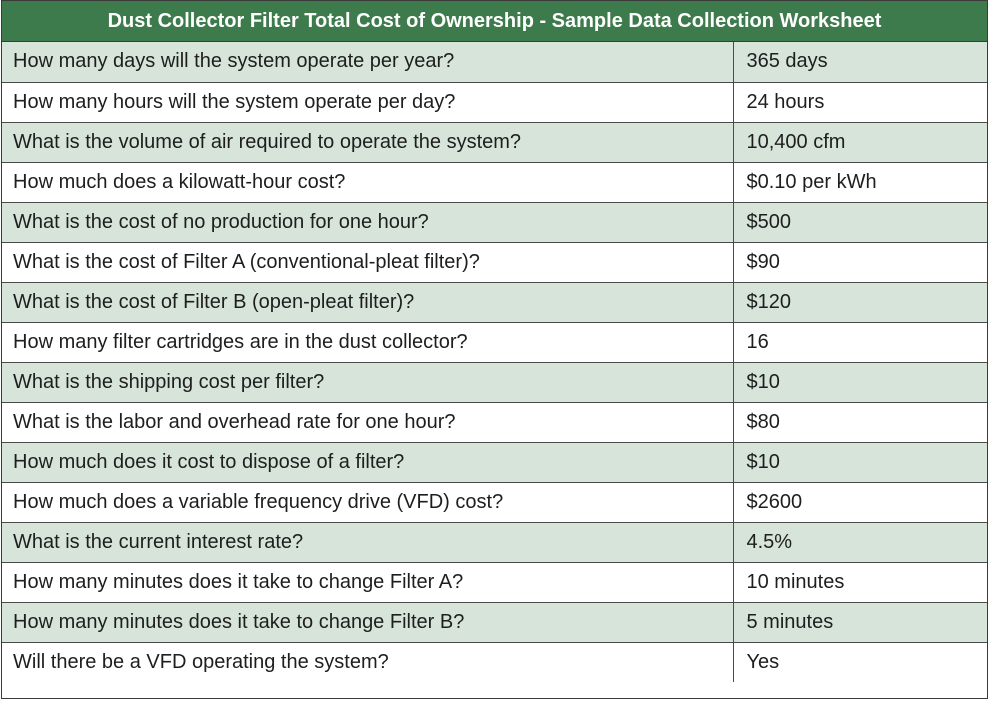 The height and width of the screenshot is (703, 990). I want to click on answer-cell: $0.10 per kWh, so click(860, 181).